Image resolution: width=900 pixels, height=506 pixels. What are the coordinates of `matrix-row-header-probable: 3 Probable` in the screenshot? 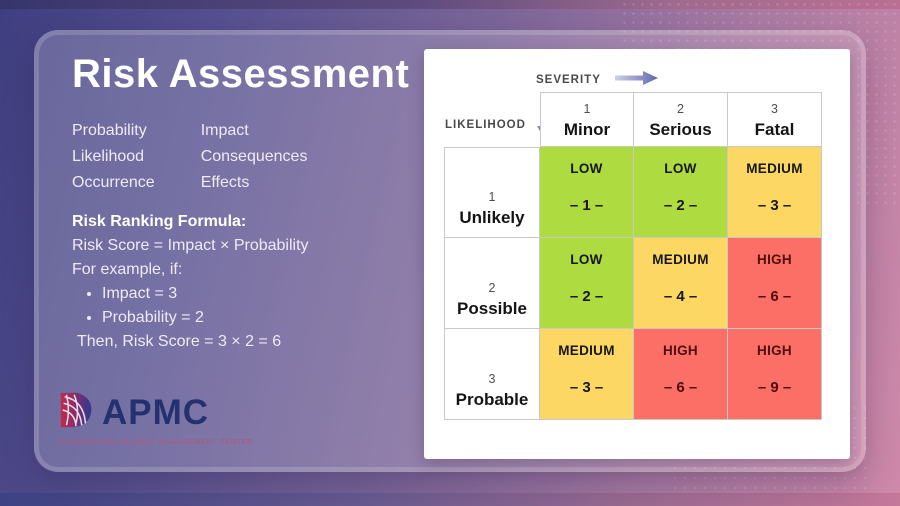 It's located at (492, 374).